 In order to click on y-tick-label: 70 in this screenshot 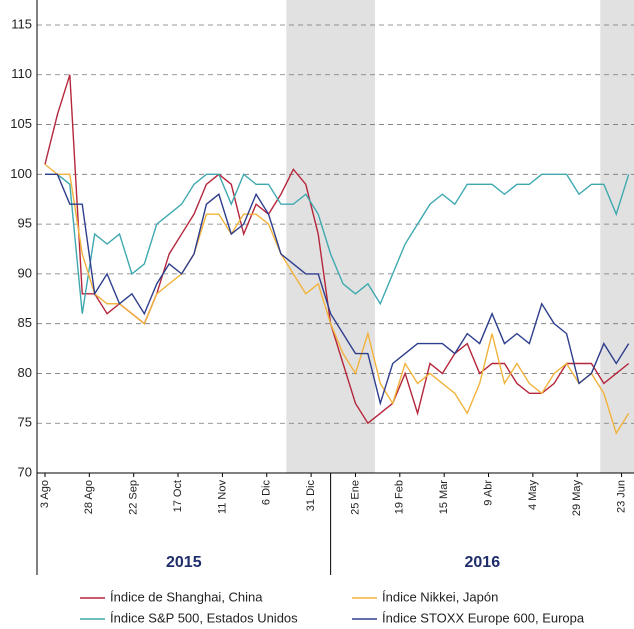, I will do `click(25, 471)`.